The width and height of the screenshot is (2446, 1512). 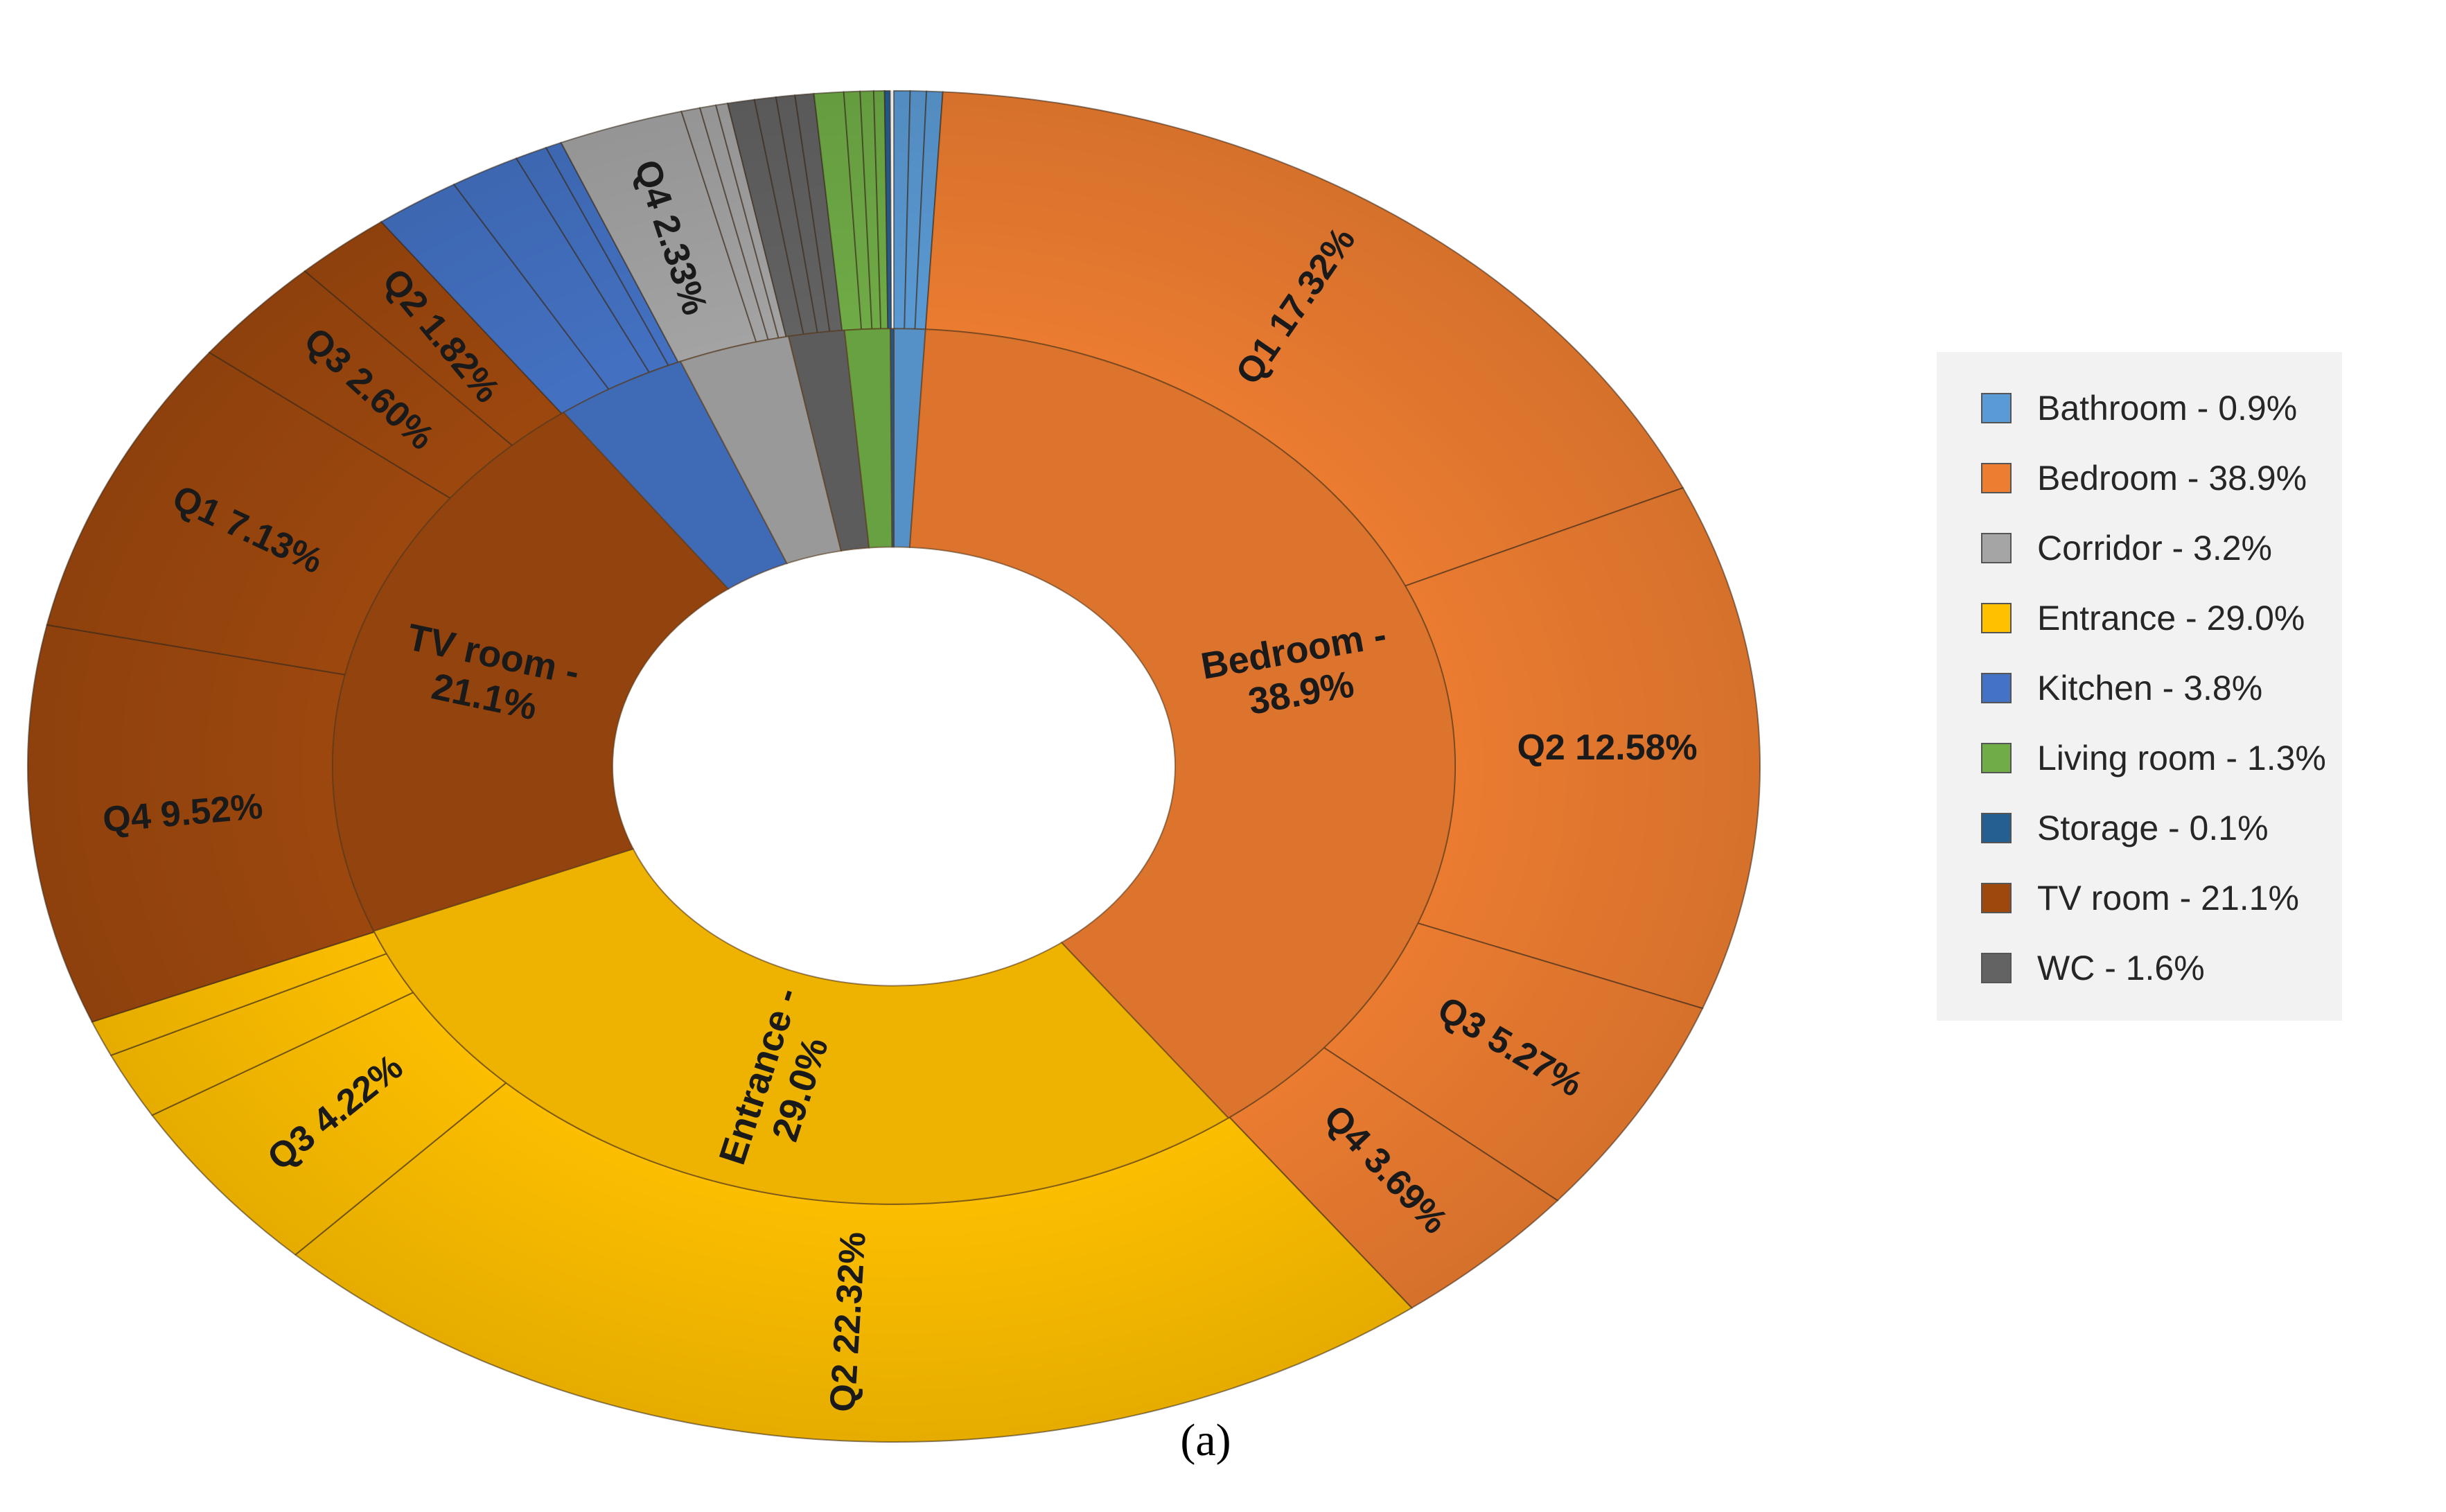 What do you see at coordinates (2168, 898) in the screenshot?
I see `legend-label: TV room - 21.1%` at bounding box center [2168, 898].